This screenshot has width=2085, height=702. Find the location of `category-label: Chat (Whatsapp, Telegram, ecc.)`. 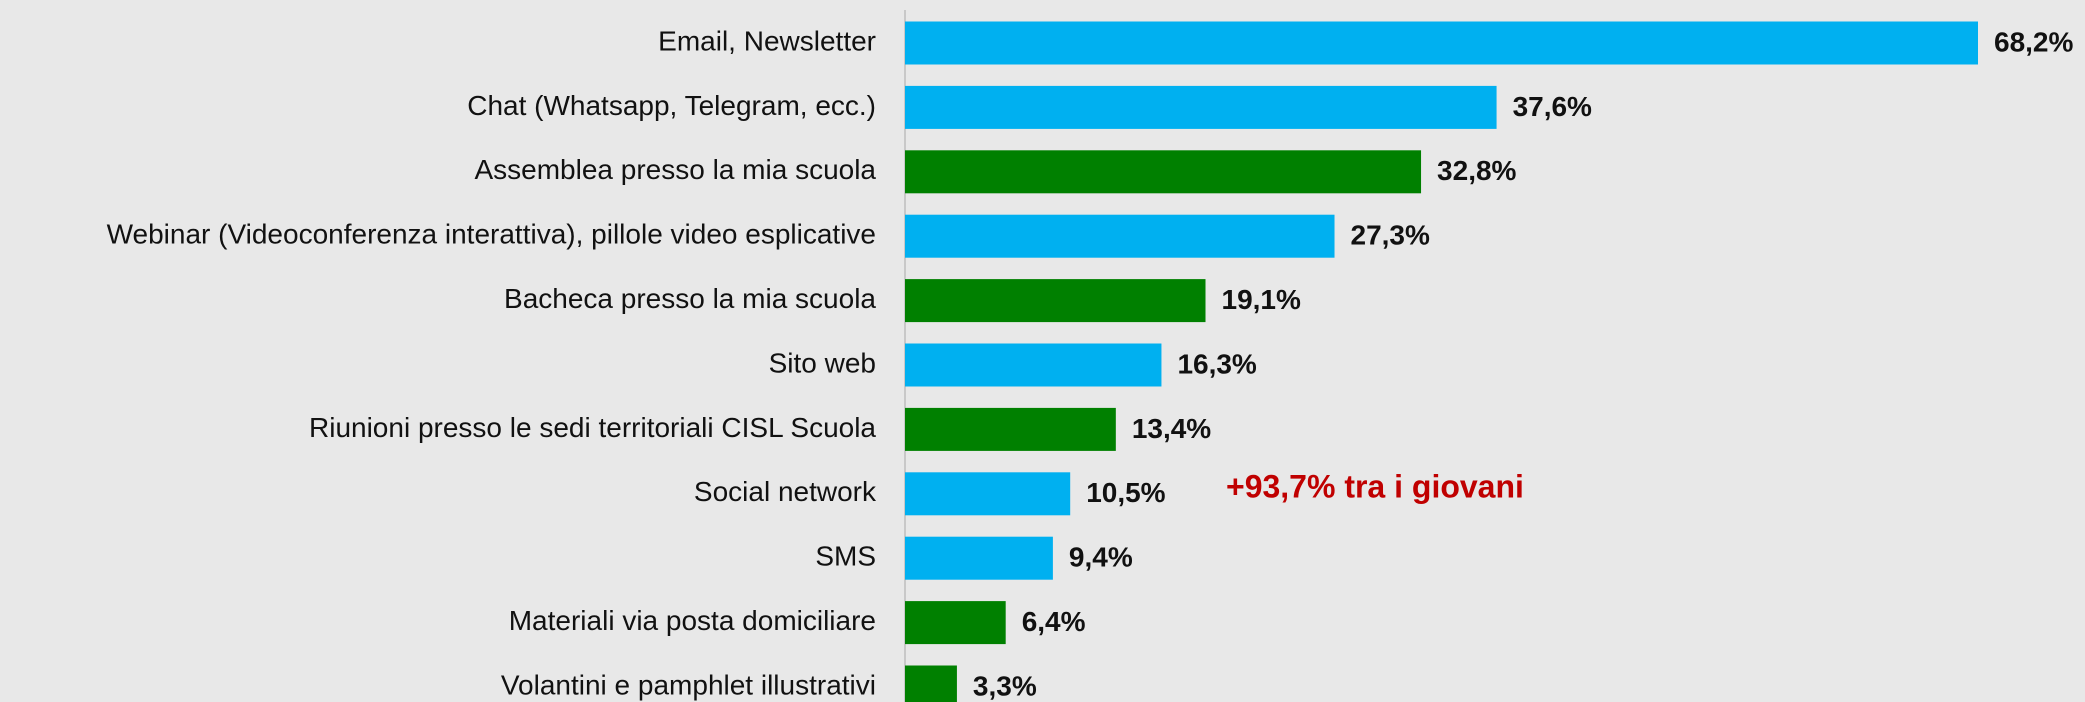

category-label: Chat (Whatsapp, Telegram, ecc.) is located at coordinates (671, 105).